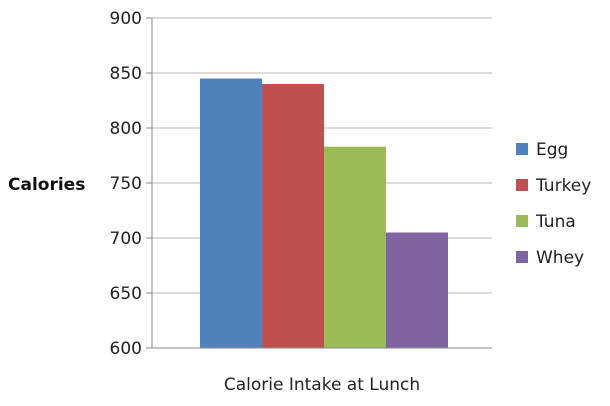 This screenshot has width=610, height=406. Describe the element at coordinates (293, 216) in the screenshot. I see `bar-turkey` at that location.